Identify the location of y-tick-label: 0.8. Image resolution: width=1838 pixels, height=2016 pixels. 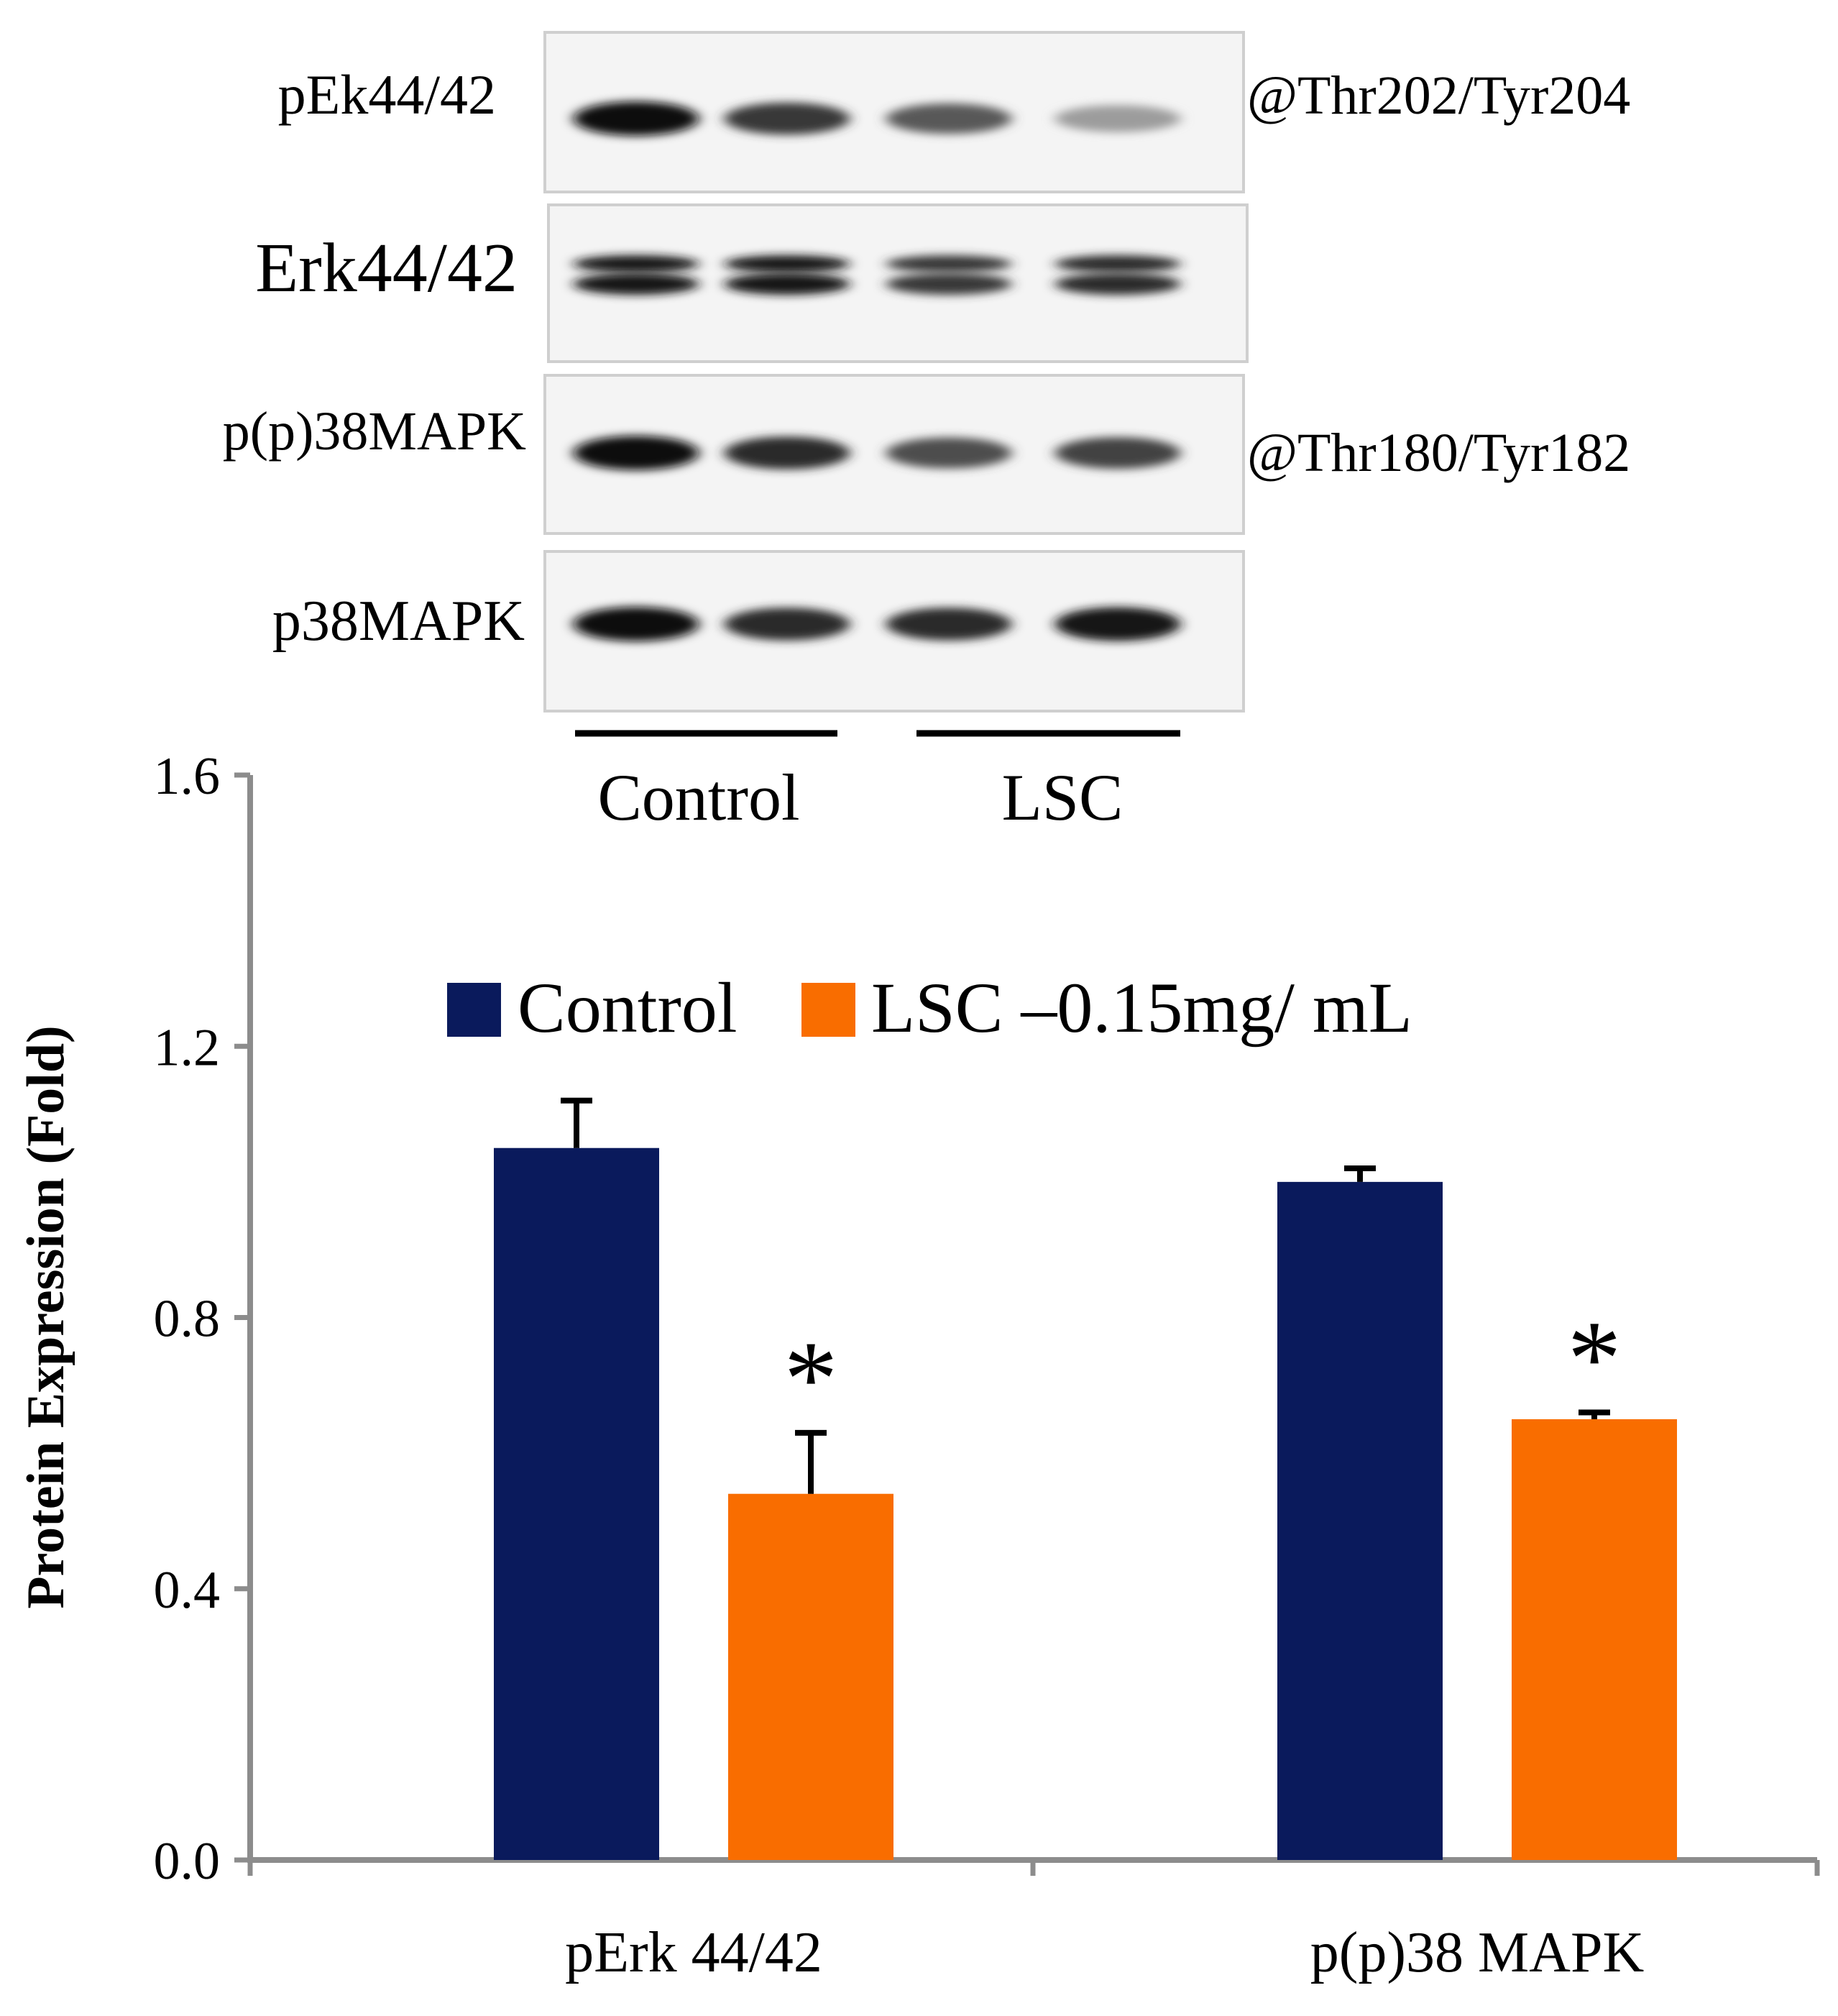
(187, 1319).